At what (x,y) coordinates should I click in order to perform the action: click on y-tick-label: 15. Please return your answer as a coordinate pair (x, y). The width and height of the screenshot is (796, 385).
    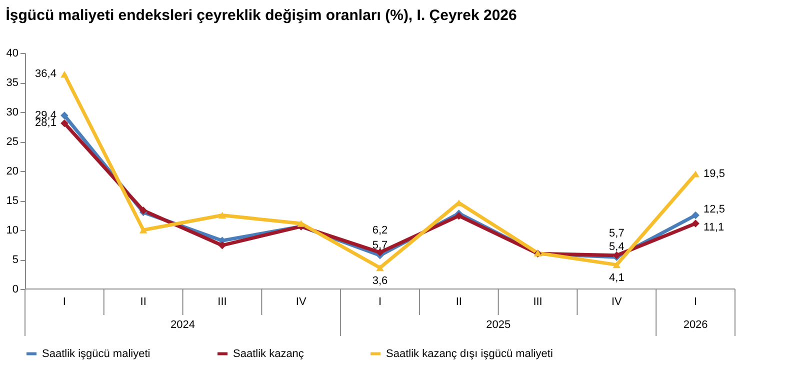
    Looking at the image, I should click on (12, 201).